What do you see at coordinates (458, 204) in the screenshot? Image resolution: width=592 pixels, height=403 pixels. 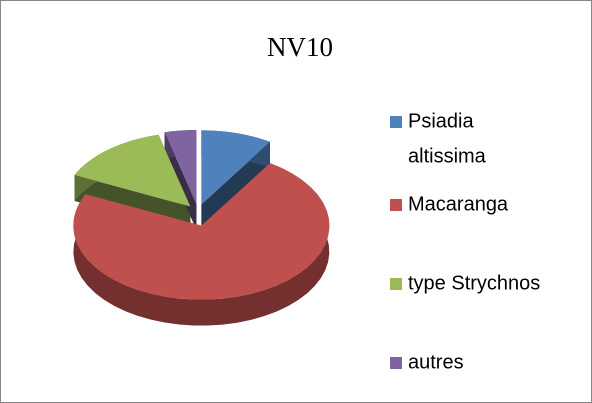 I see `legend-label: Macaranga` at bounding box center [458, 204].